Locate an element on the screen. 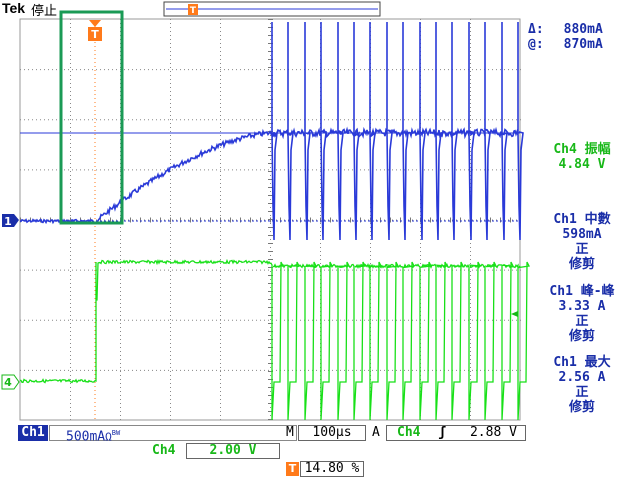 The image size is (640, 484). record-view-trigger-marker is located at coordinates (193, 9).